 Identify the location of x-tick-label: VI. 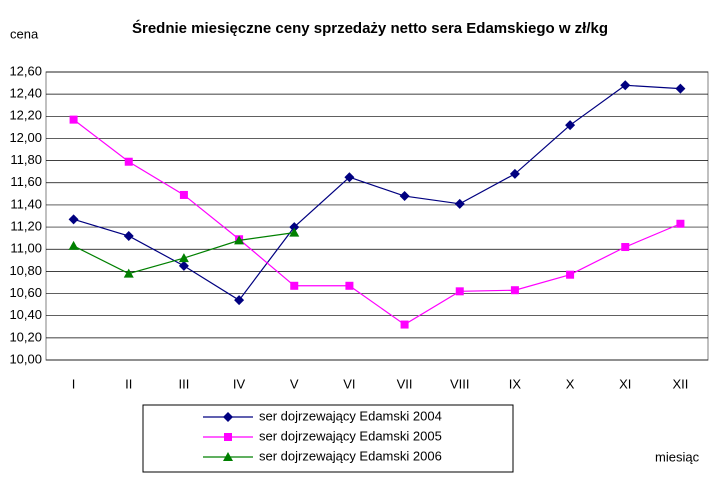
(349, 383).